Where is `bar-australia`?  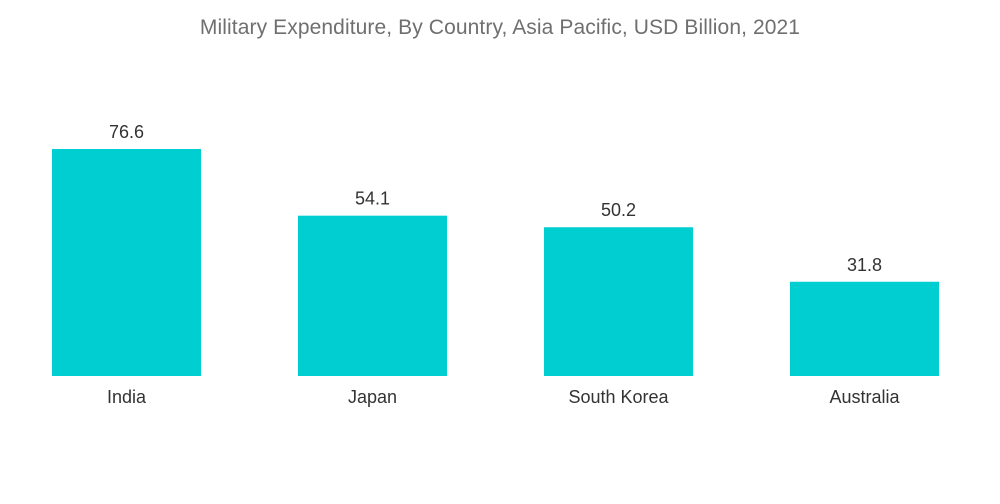 bar-australia is located at coordinates (864, 328).